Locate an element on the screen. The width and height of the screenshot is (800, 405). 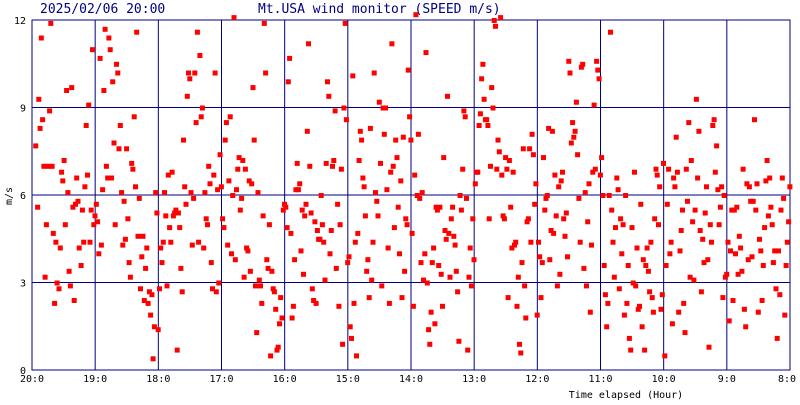
x-tick-label: 14:0 is located at coordinates (411, 379).